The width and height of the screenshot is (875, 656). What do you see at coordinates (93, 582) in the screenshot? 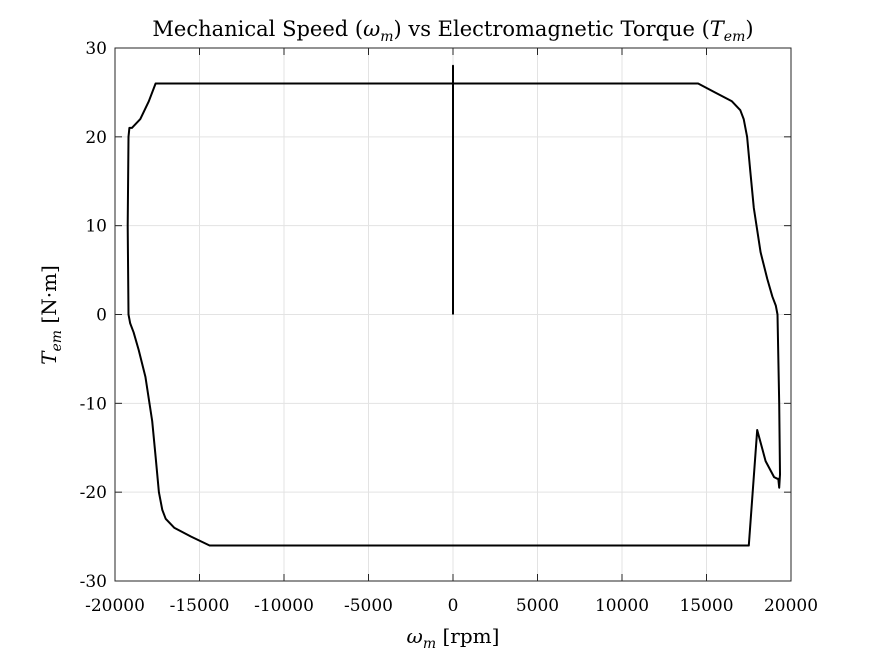
I see `y-tick-label: -30` at bounding box center [93, 582].